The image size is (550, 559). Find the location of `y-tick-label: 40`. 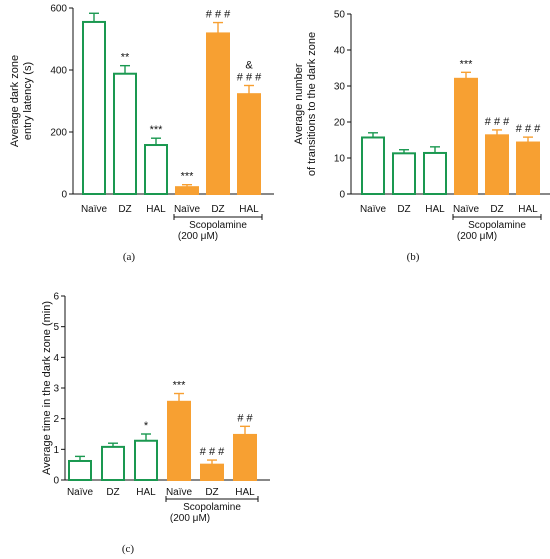

y-tick-label: 40 is located at coordinates (340, 51).